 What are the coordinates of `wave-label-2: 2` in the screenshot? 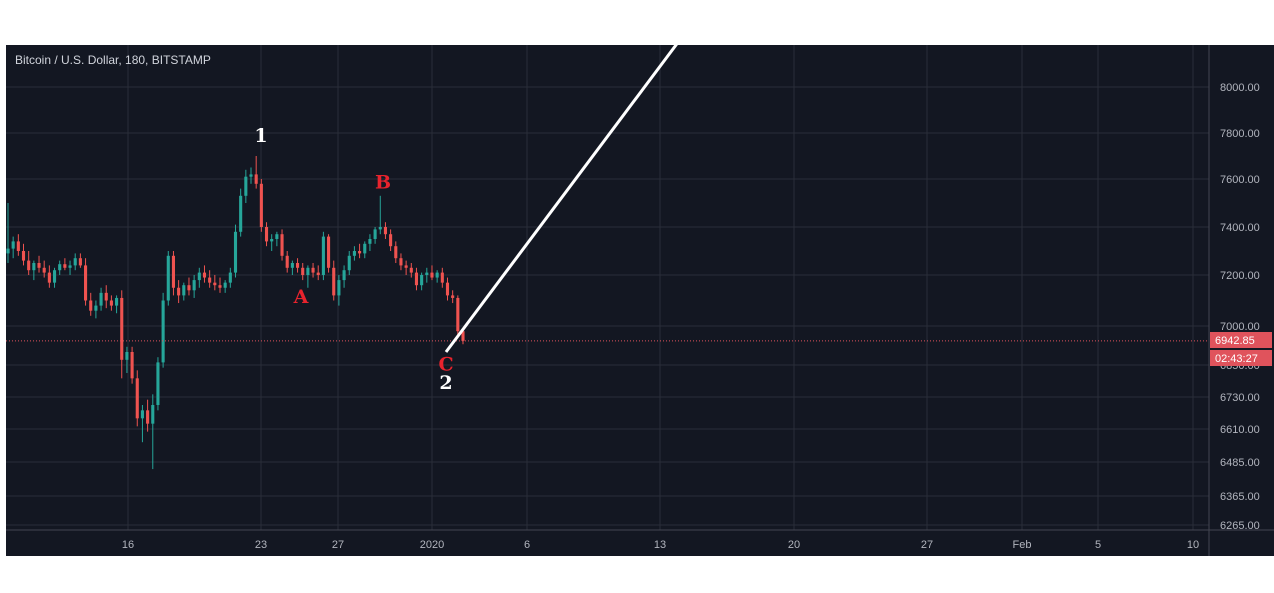 It's located at (445, 383).